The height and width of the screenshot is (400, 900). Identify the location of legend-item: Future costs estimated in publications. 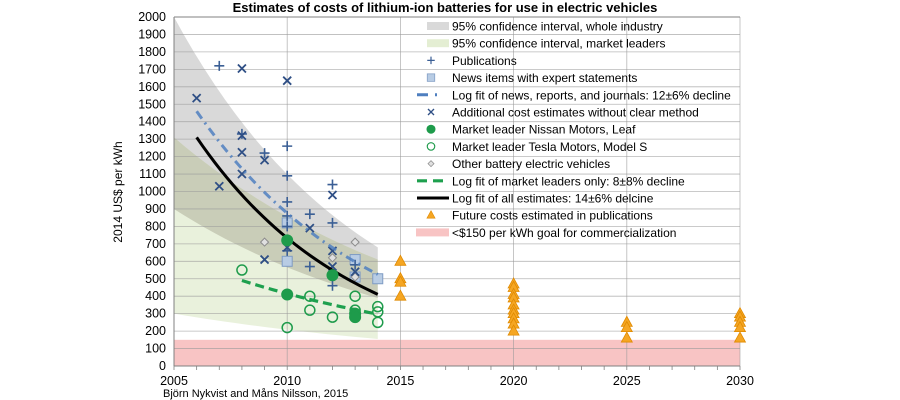
(539, 216).